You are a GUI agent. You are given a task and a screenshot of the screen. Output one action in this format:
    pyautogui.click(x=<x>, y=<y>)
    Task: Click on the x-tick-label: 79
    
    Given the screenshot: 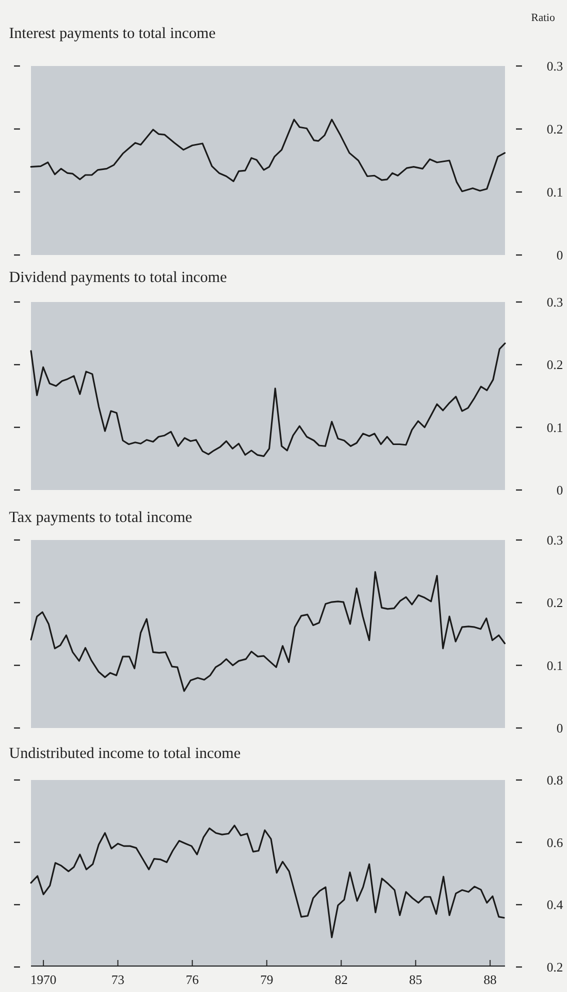 What is the action you would take?
    pyautogui.click(x=267, y=979)
    